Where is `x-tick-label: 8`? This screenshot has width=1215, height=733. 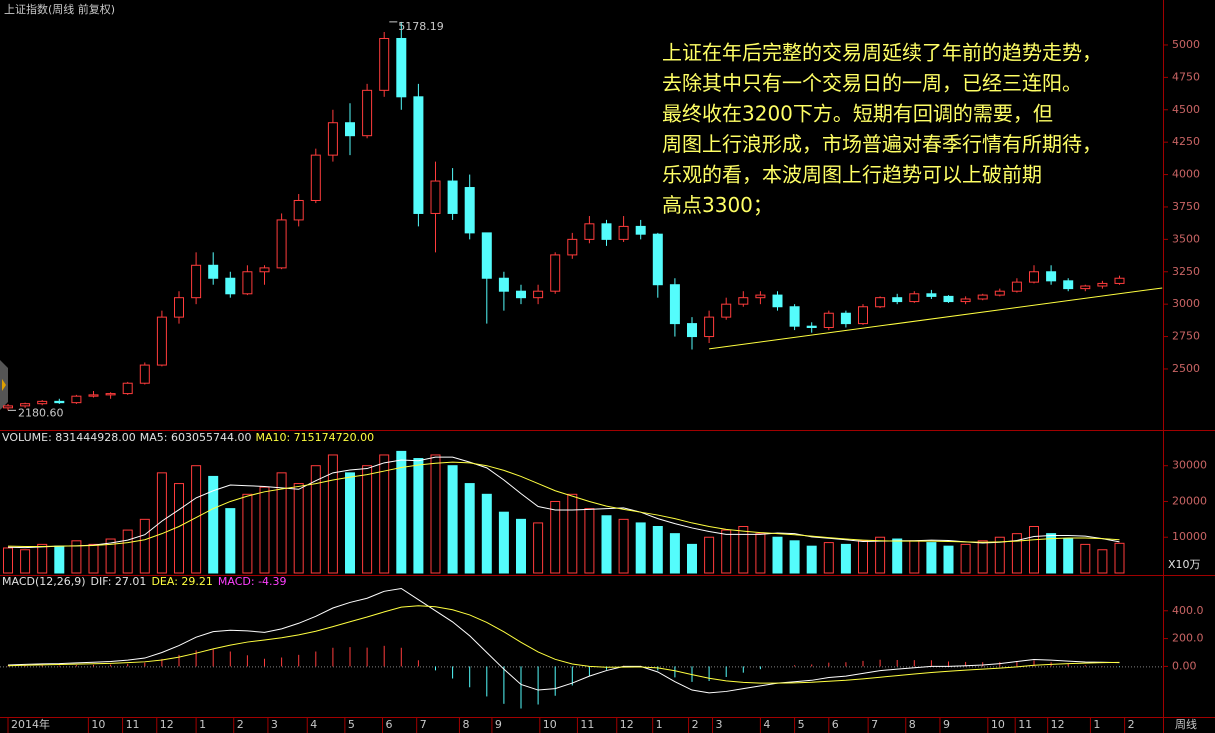
x-tick-label: 8 is located at coordinates (465, 724).